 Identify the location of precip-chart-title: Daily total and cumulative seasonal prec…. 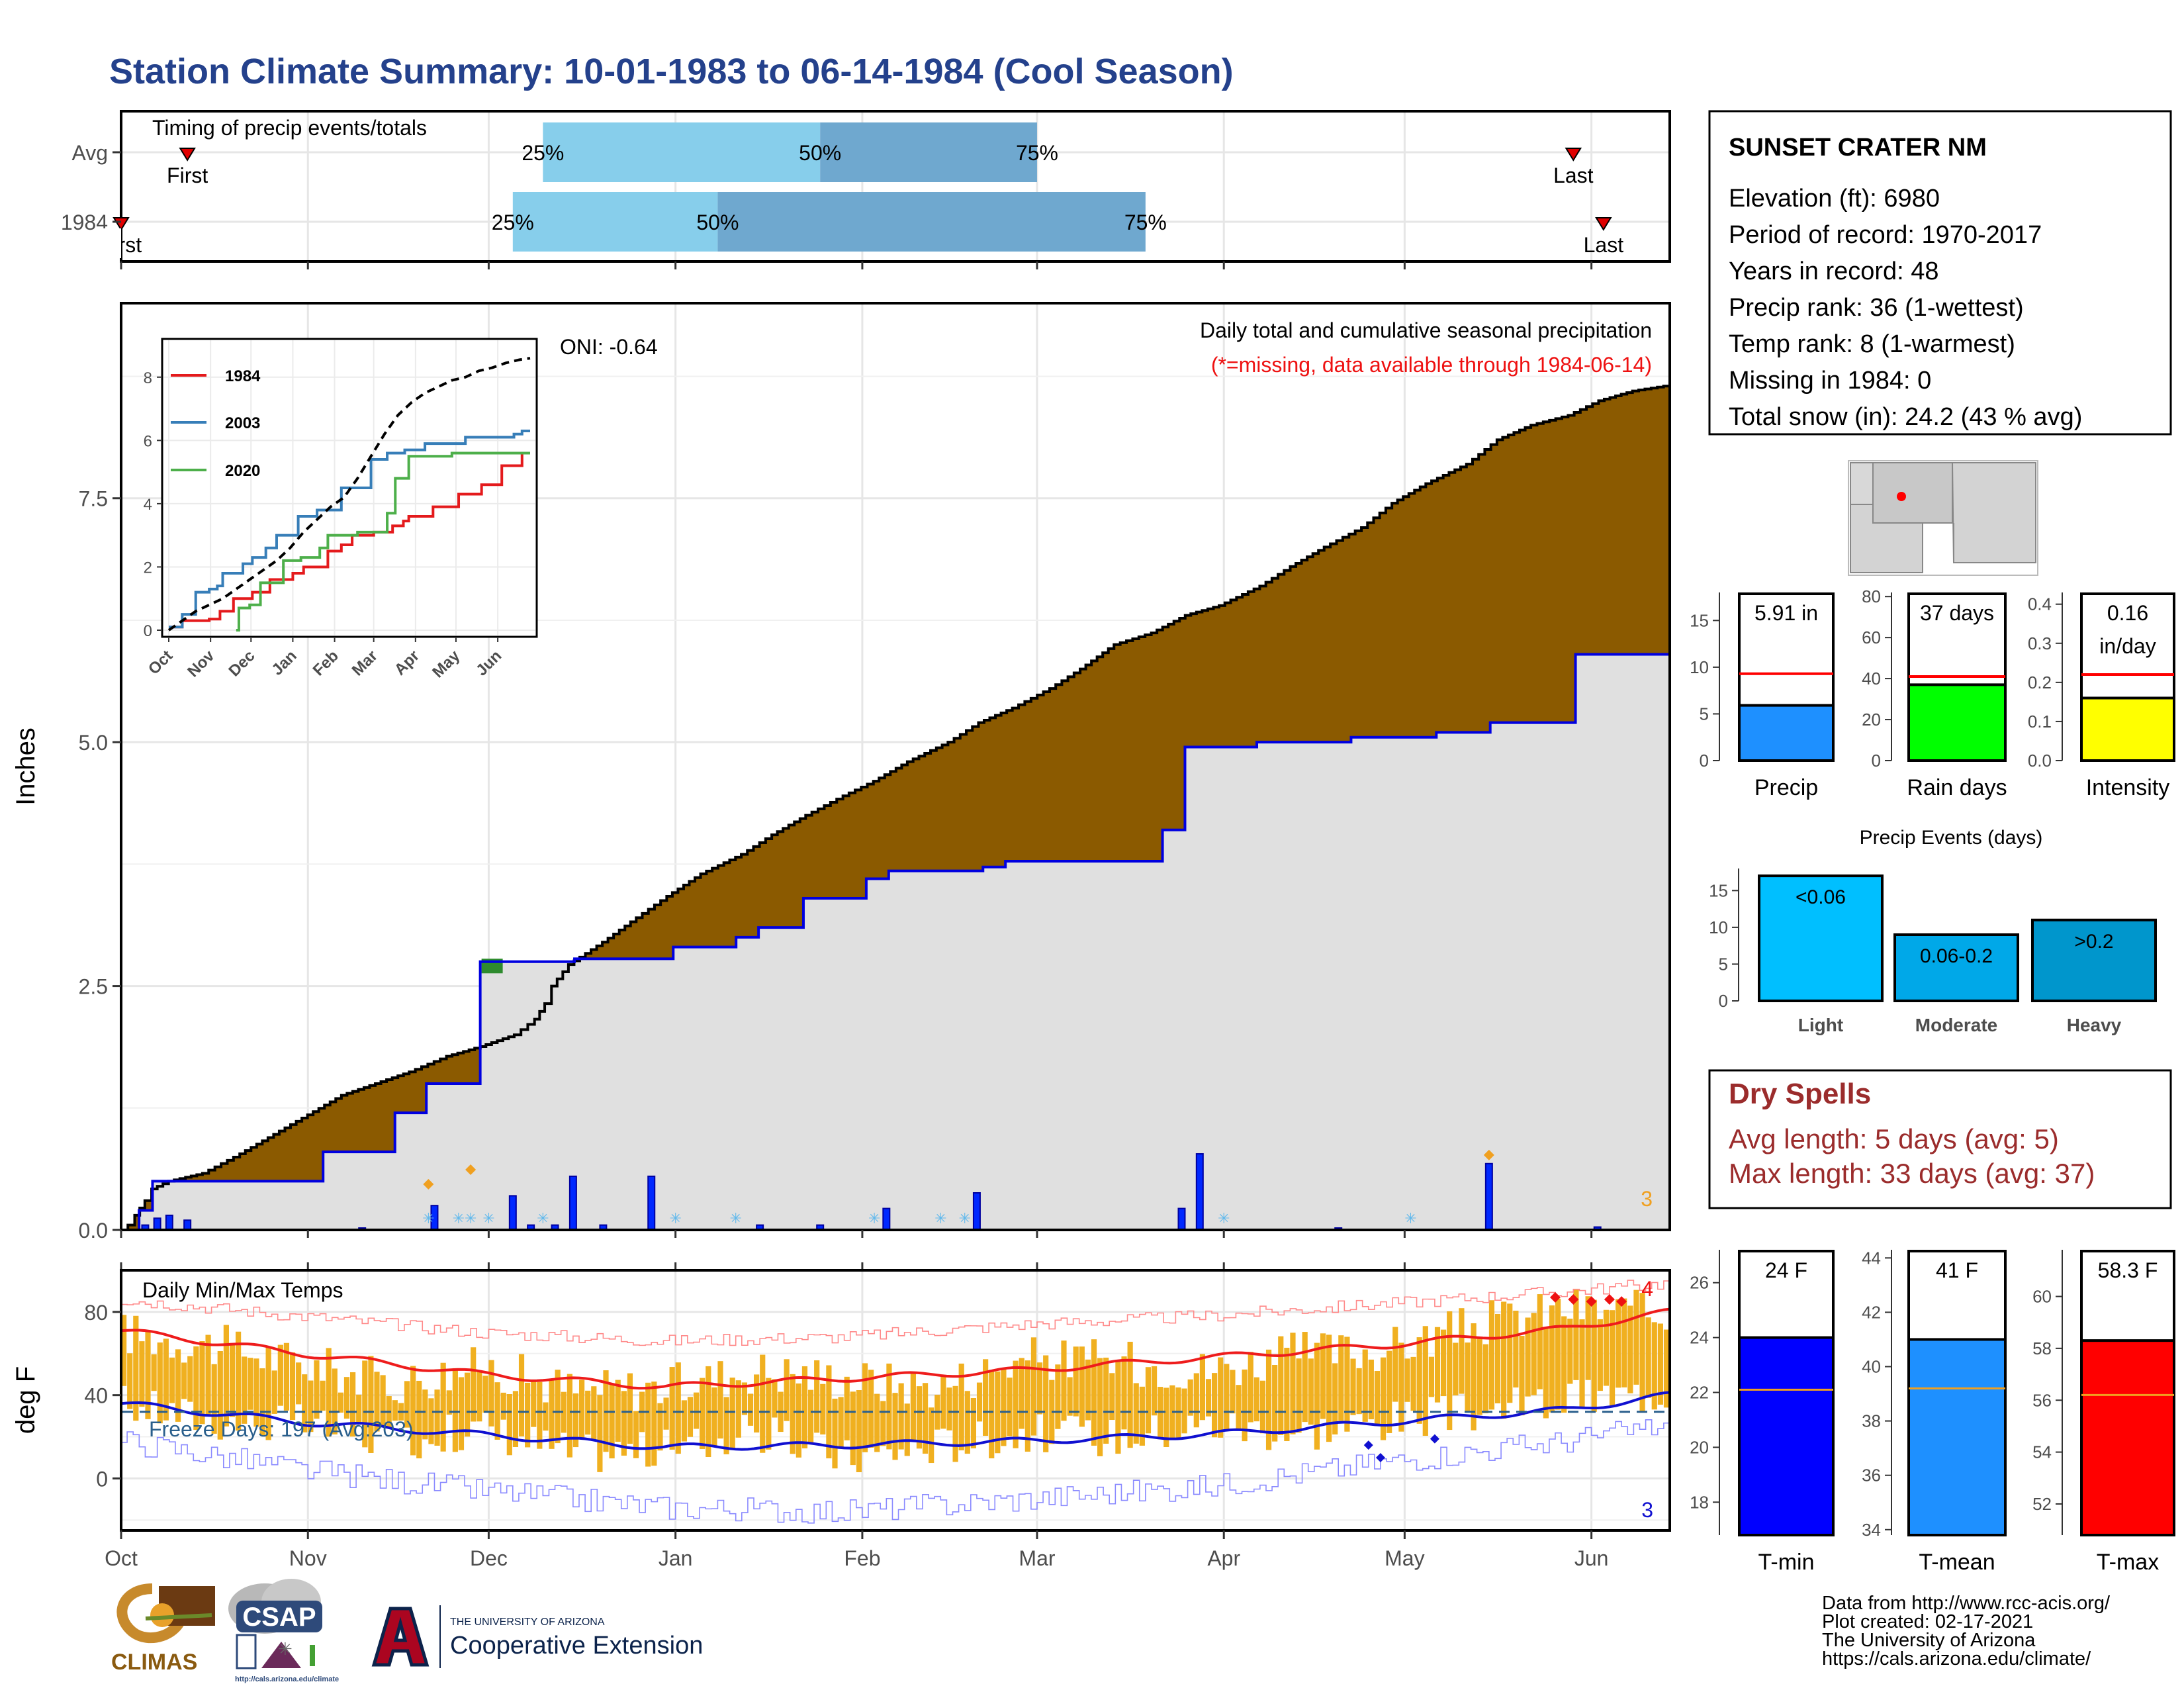
(1426, 330).